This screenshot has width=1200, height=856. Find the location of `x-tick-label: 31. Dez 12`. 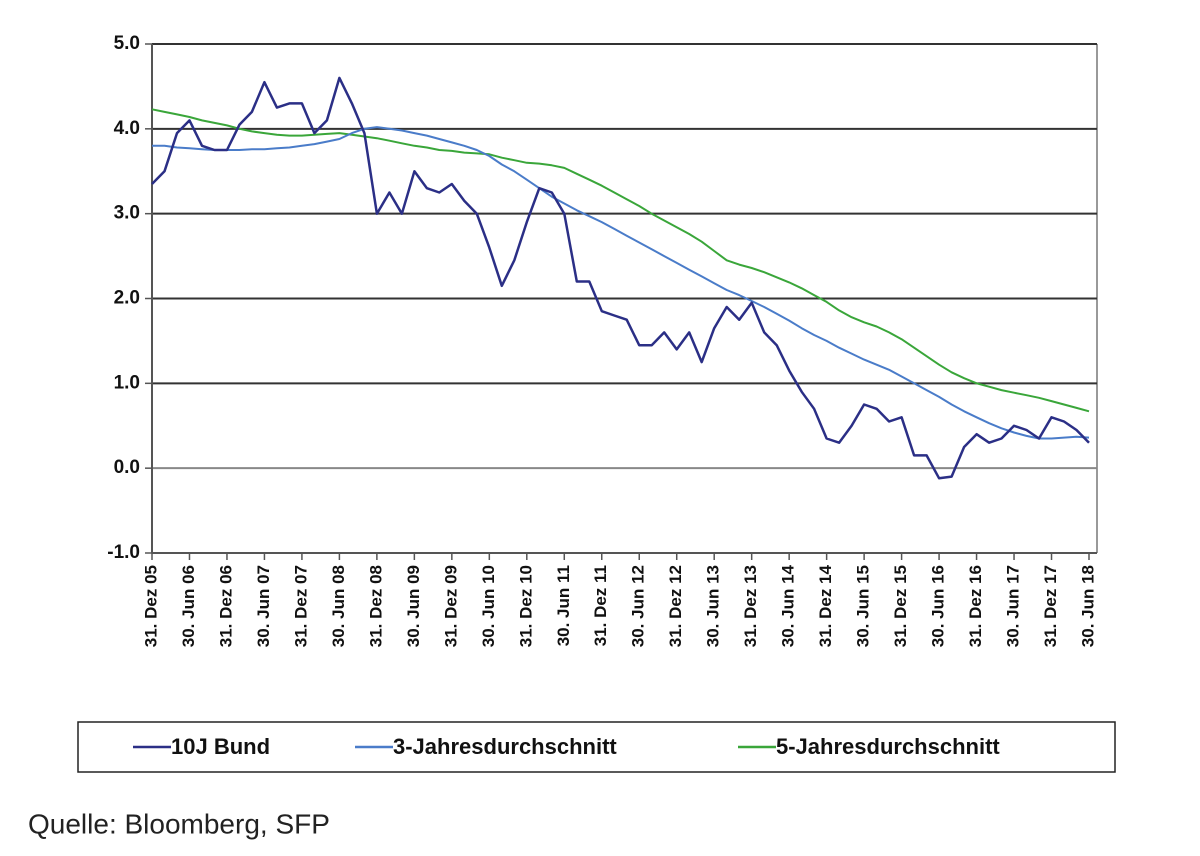

x-tick-label: 31. Dez 12 is located at coordinates (675, 606).